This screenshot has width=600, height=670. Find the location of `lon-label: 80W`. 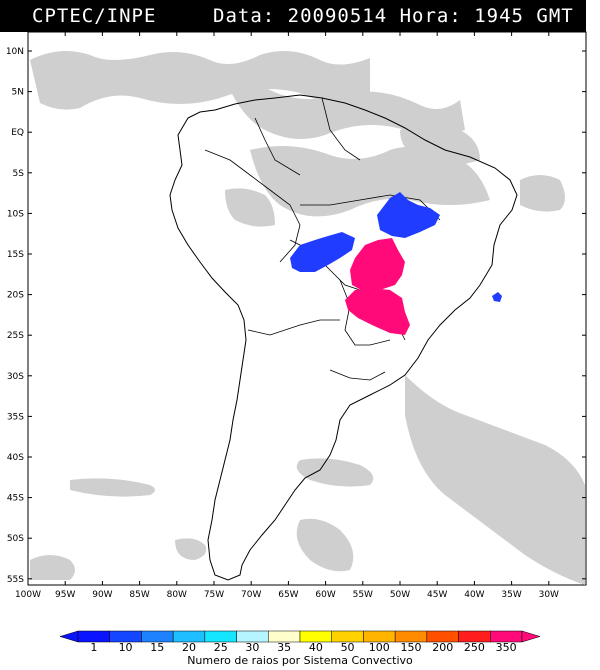

lon-label: 80W is located at coordinates (177, 595).